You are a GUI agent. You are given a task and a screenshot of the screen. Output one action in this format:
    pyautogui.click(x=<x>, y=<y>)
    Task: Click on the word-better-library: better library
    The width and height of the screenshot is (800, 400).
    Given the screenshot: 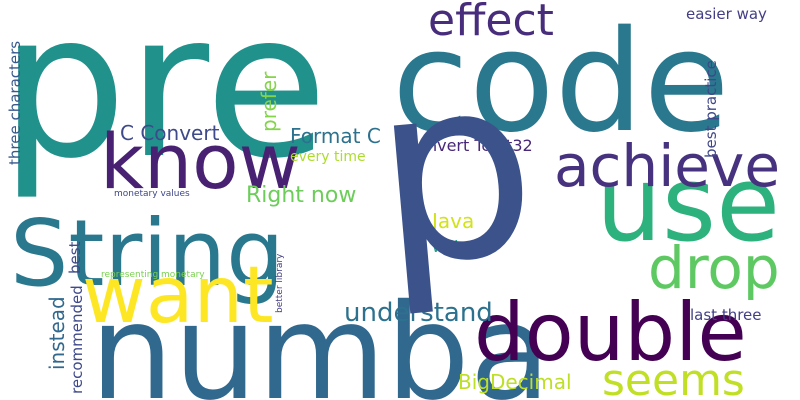 What is the action you would take?
    pyautogui.click(x=280, y=283)
    